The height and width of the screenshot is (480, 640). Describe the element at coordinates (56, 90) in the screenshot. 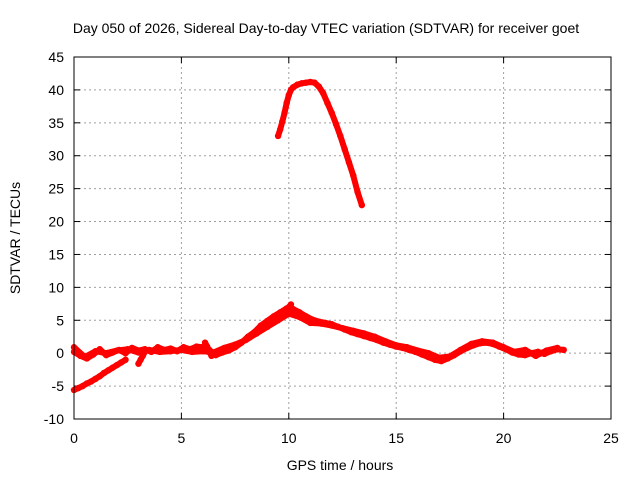

I see `y-tick-label: 40` at that location.